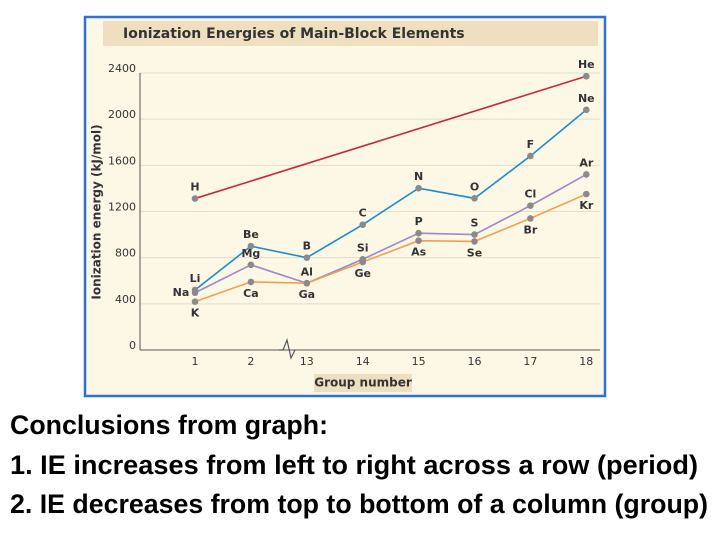  Describe the element at coordinates (530, 194) in the screenshot. I see `point-label: Cl` at that location.